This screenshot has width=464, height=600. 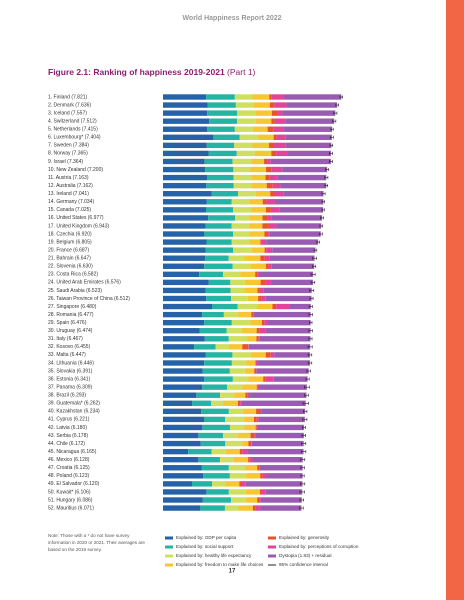 What do you see at coordinates (69, 347) in the screenshot?
I see `category-label: 32. Kosovo (6.455)` at bounding box center [69, 347].